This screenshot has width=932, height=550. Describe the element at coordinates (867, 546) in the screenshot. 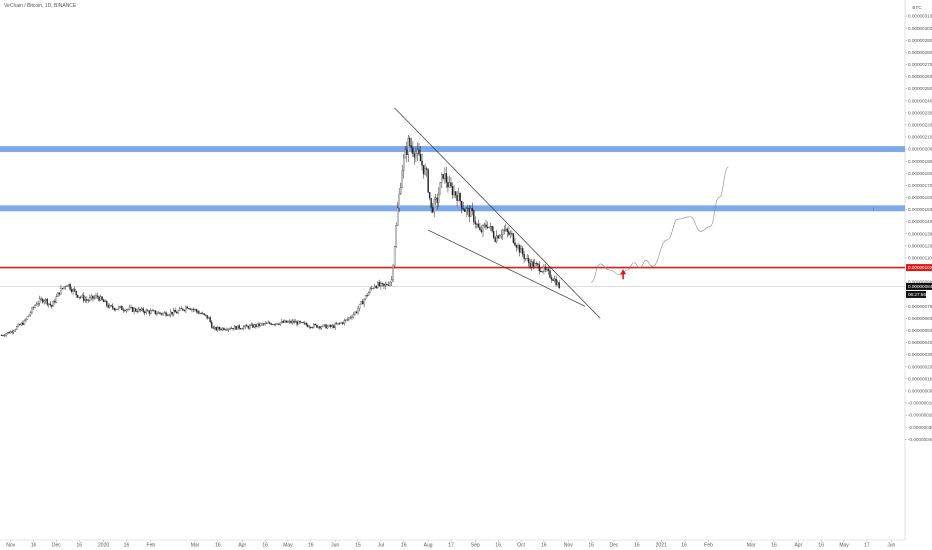

I see `x-tick-label: 17` at that location.